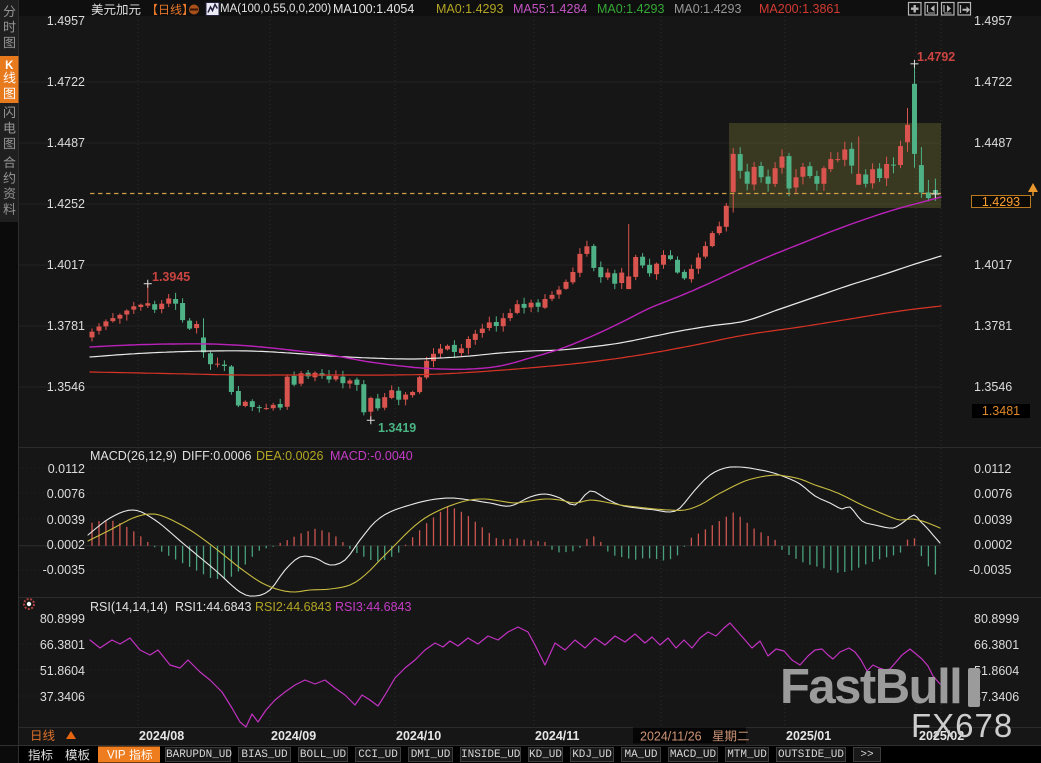 The width and height of the screenshot is (1041, 763). What do you see at coordinates (9, 66) in the screenshot?
I see `svg-text: K` at bounding box center [9, 66].